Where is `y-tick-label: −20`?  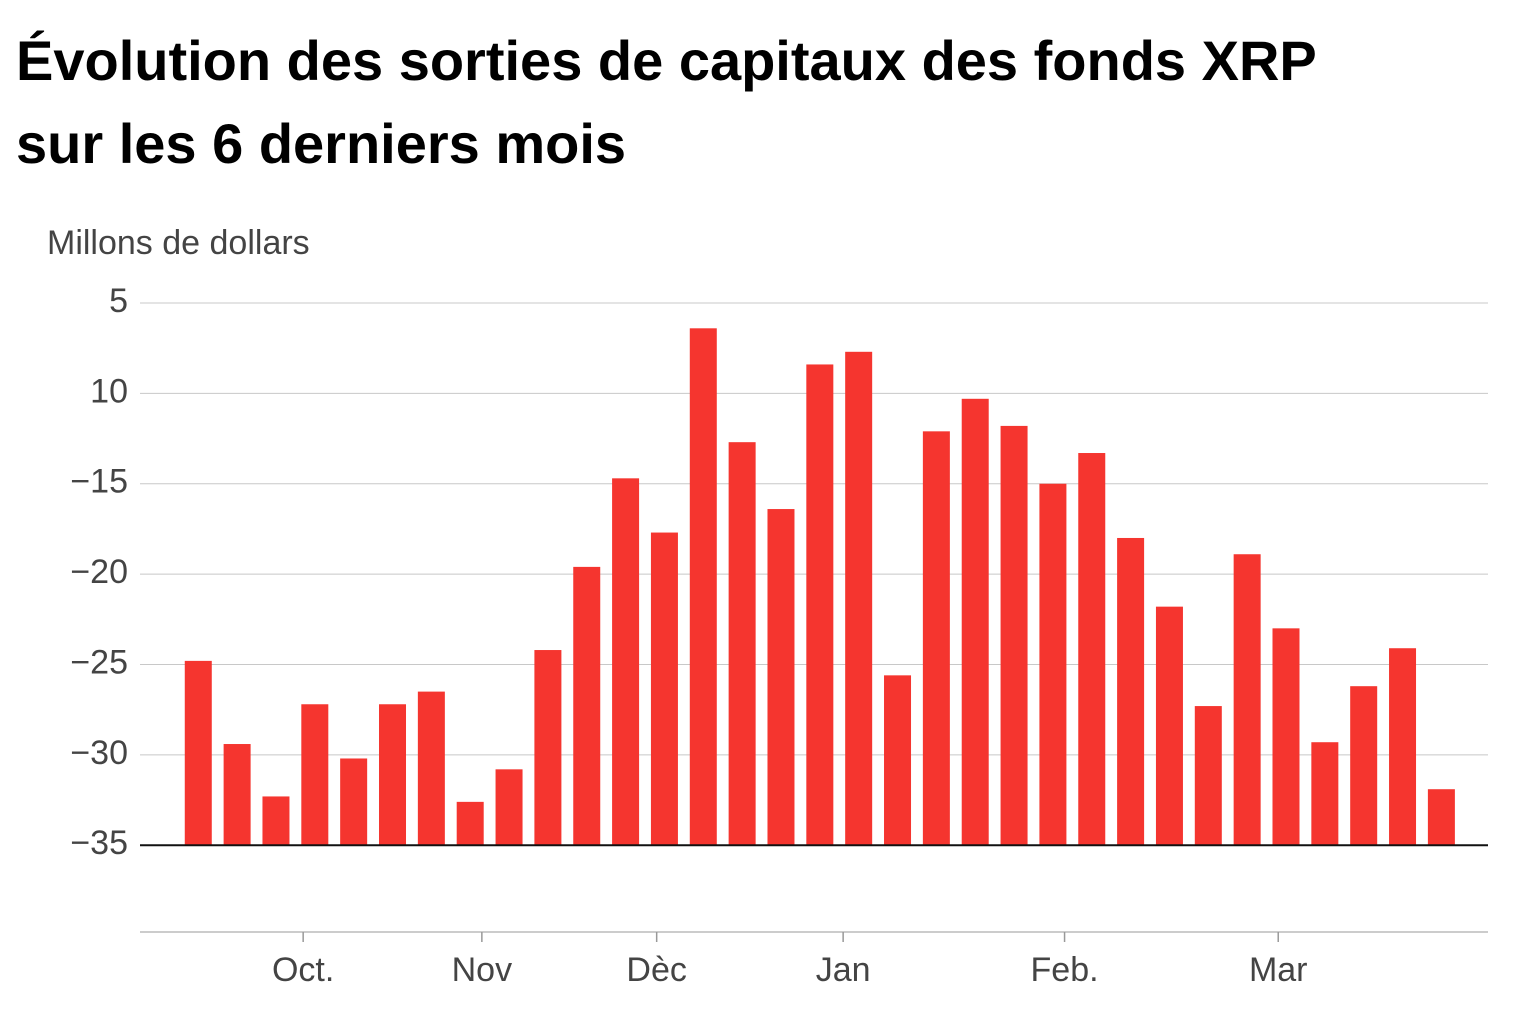 y-tick-label: −20 is located at coordinates (99, 572).